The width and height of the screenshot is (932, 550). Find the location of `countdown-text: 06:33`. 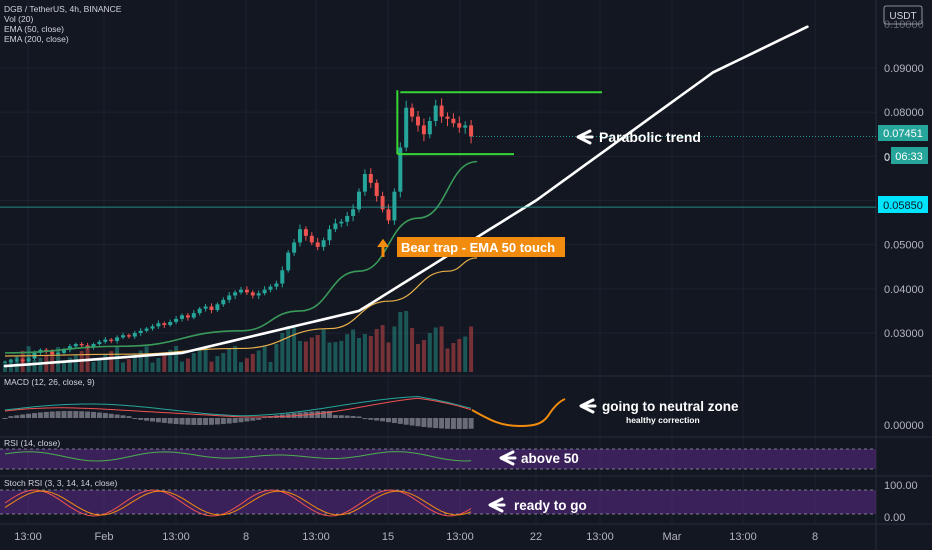

countdown-text: 06:33 is located at coordinates (909, 157).